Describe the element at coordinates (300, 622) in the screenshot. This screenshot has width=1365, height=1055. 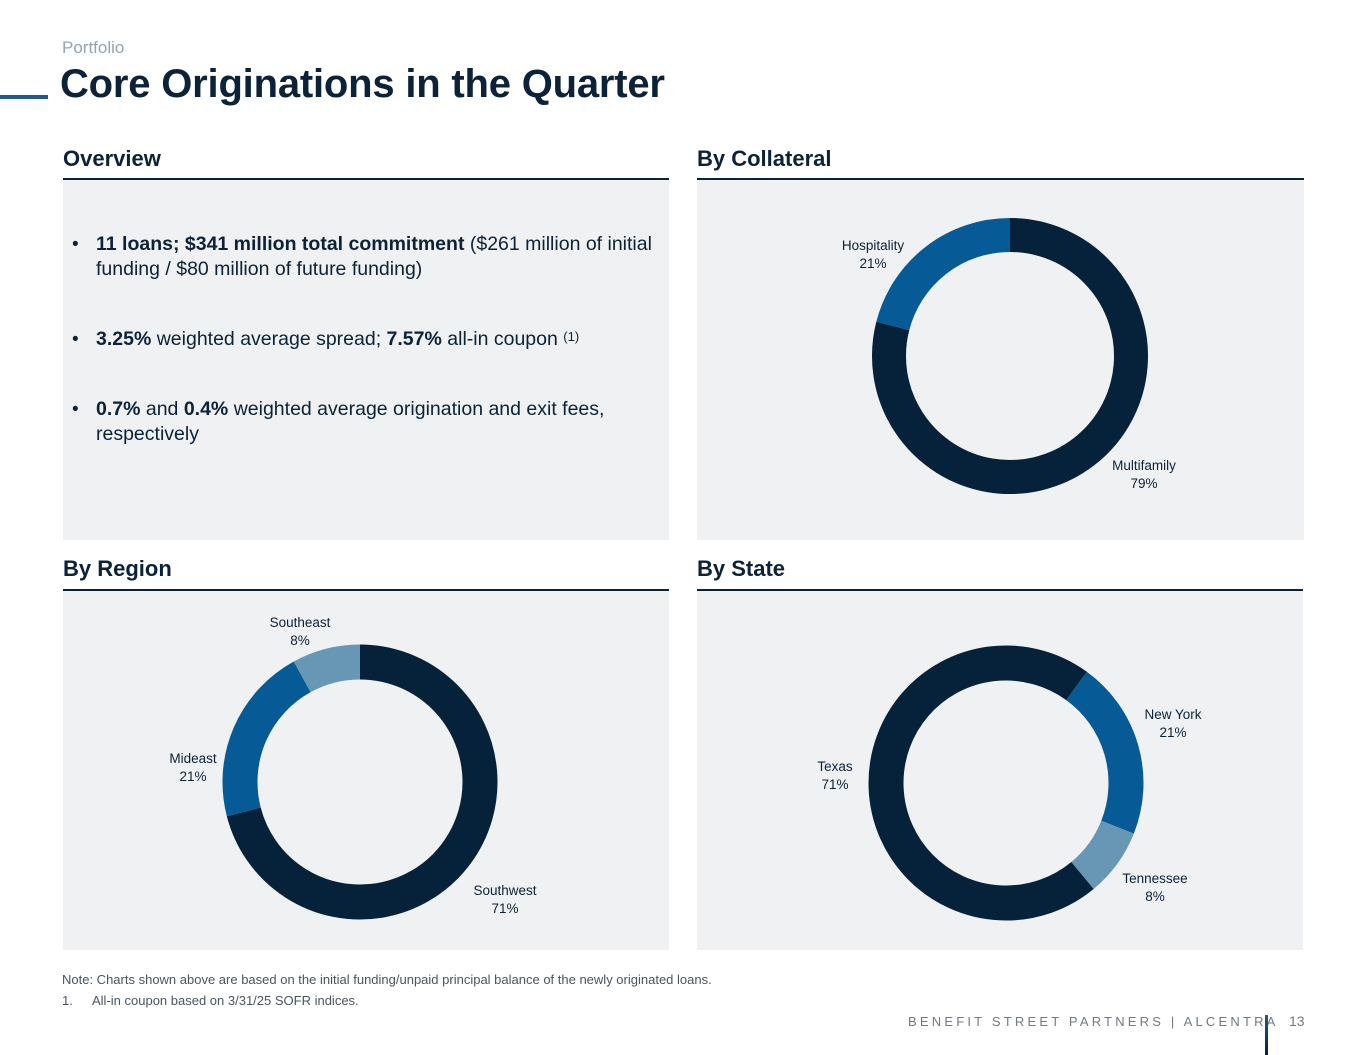
I see `slice-label-southeast: Southeast` at that location.